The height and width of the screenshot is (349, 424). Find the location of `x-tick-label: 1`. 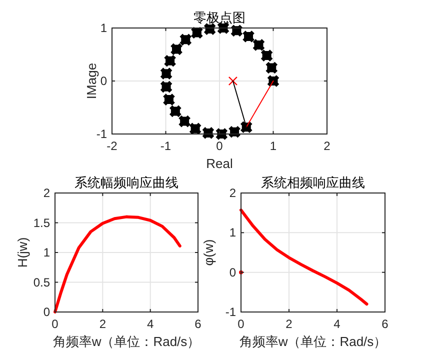

x-tick-label: 1 is located at coordinates (273, 146).